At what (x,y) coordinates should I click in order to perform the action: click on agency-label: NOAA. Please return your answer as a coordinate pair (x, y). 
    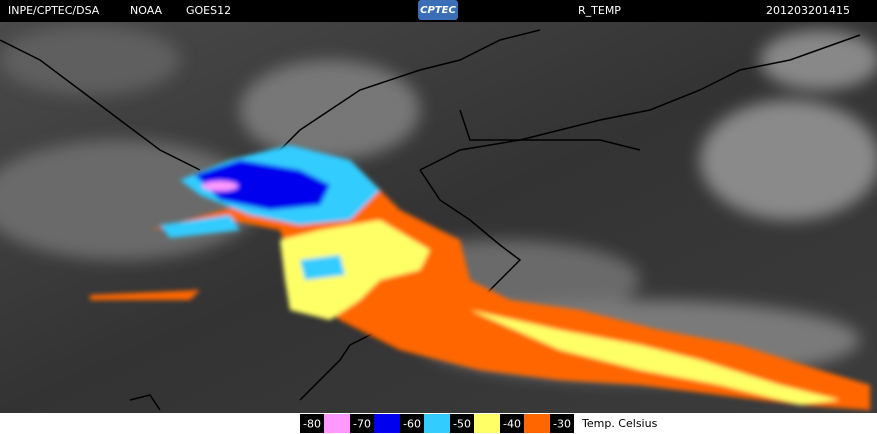
    Looking at the image, I should click on (146, 10).